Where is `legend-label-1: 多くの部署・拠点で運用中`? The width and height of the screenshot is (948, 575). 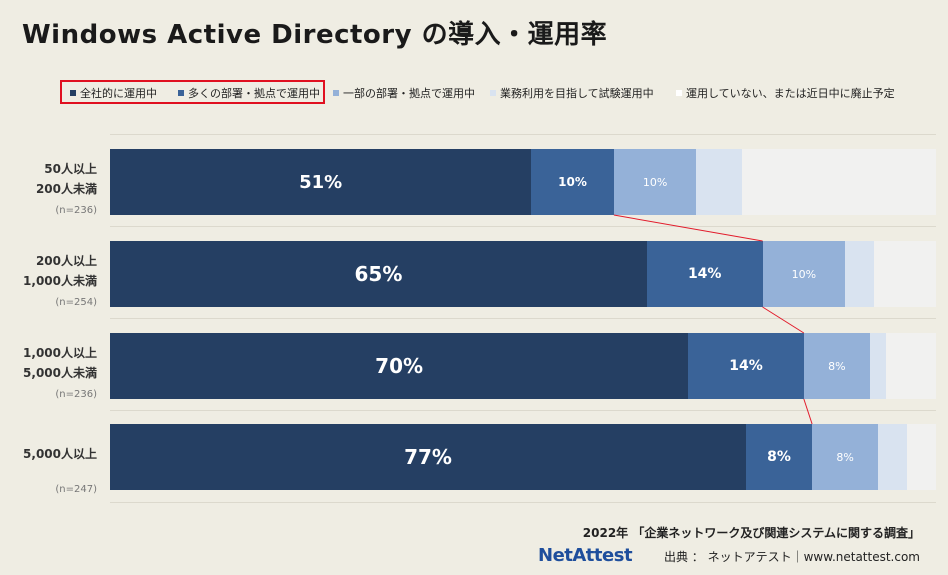
legend-label-1: 多くの部署・拠点で運用中 is located at coordinates (254, 93).